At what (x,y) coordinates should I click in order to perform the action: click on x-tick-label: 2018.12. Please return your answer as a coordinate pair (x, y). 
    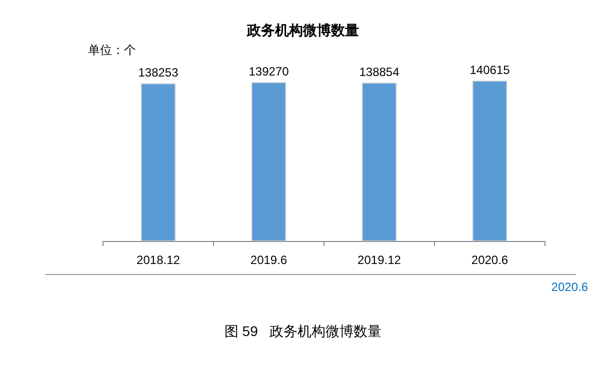
    Looking at the image, I should click on (158, 260).